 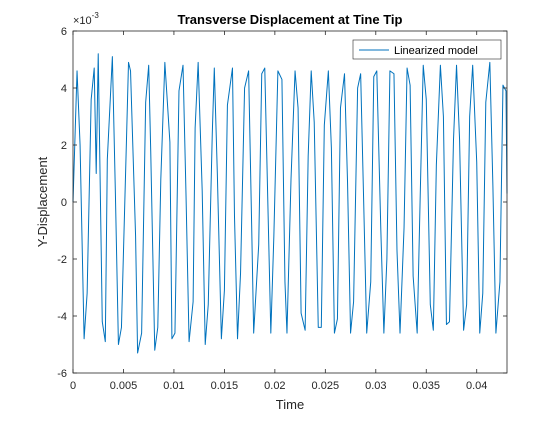 What do you see at coordinates (124, 386) in the screenshot?
I see `x-tick-label: 0.005` at bounding box center [124, 386].